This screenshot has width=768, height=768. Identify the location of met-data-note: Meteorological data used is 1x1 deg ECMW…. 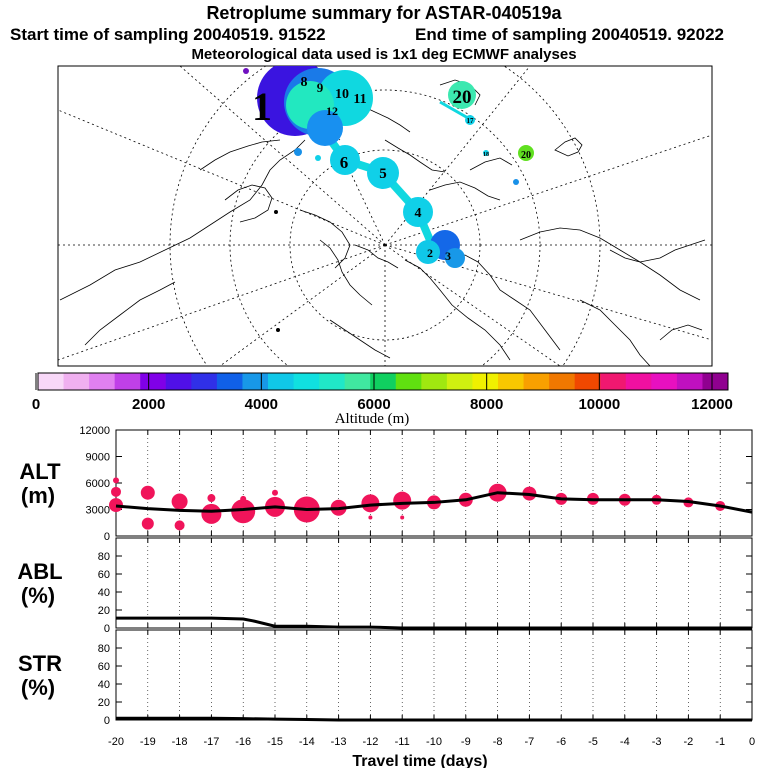
(384, 54).